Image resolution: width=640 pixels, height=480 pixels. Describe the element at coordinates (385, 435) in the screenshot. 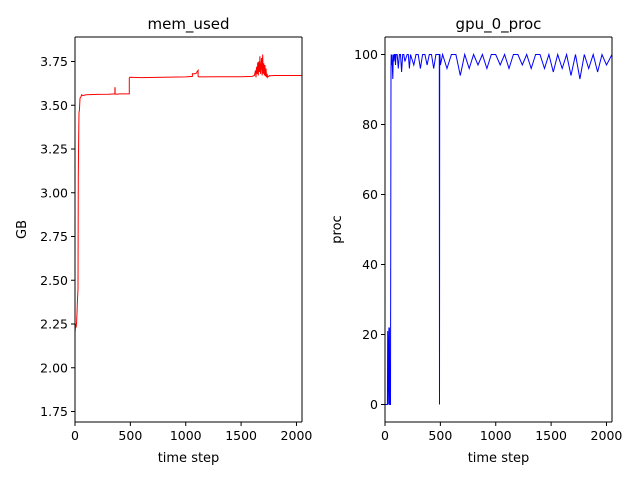

I see `gpu-proc-xtick-label: 0` at that location.